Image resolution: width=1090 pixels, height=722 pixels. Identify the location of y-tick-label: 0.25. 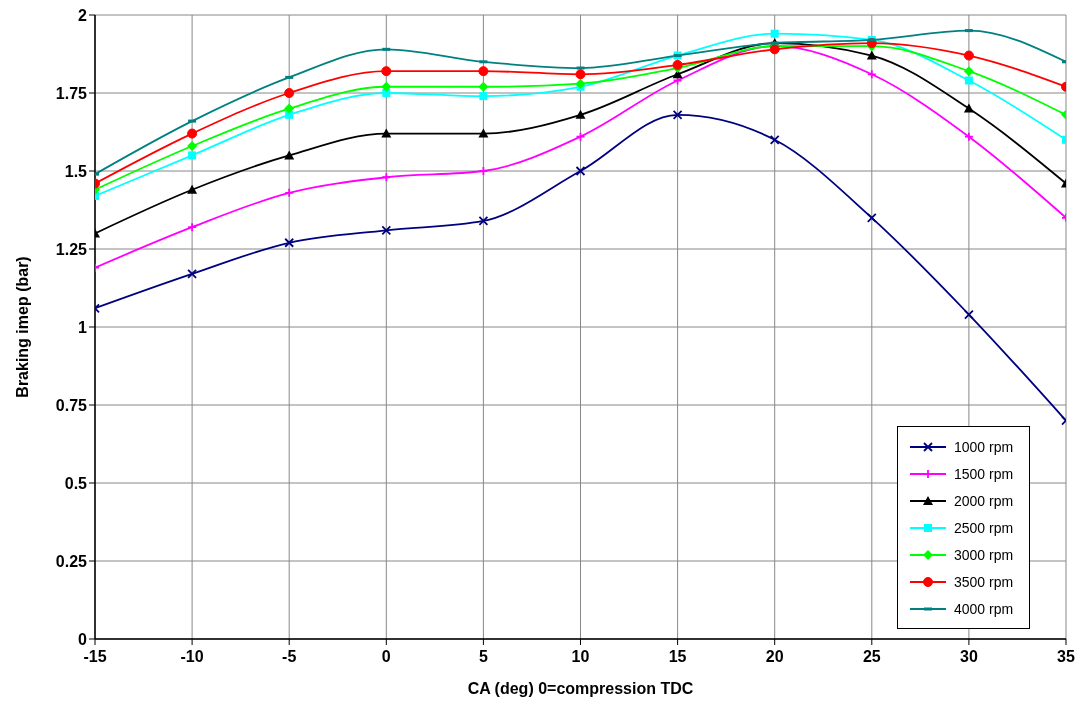
(71, 561).